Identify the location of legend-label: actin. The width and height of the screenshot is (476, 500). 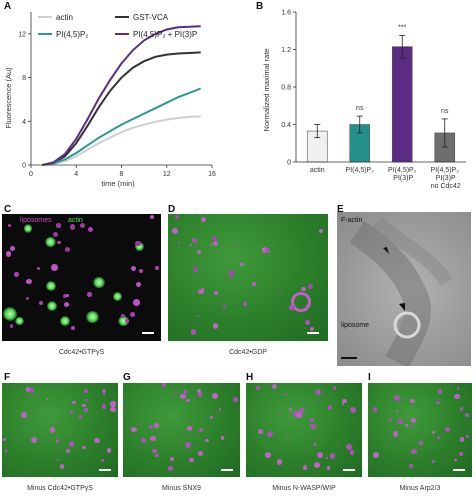
(64, 17).